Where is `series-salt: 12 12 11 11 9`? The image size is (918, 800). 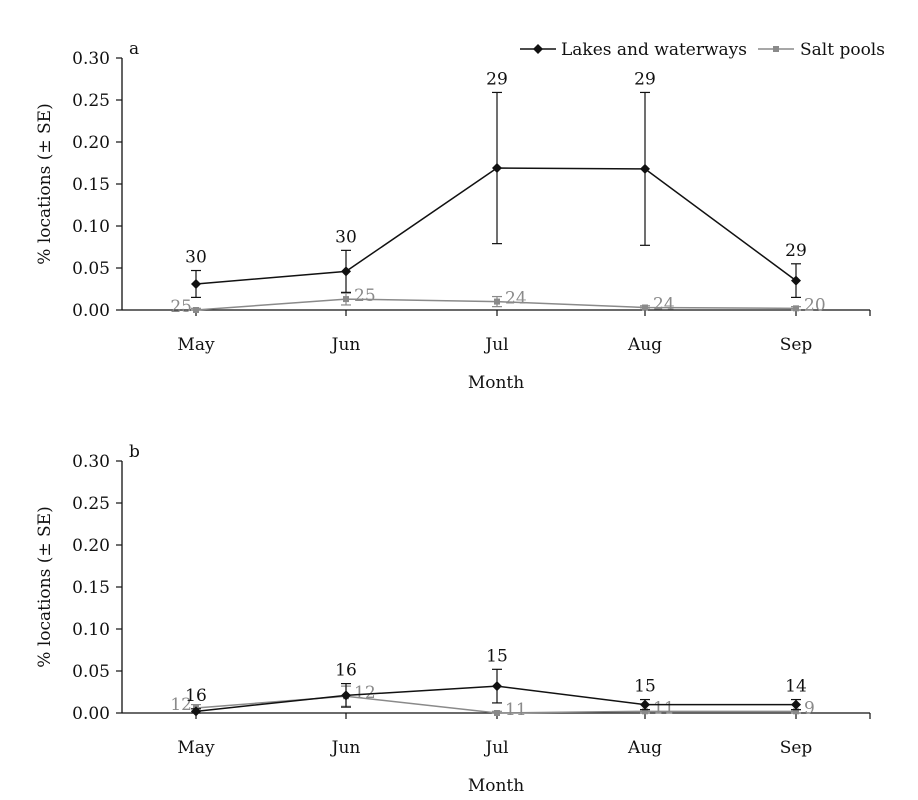 series-salt: 12 12 11 11 9 is located at coordinates (492, 701).